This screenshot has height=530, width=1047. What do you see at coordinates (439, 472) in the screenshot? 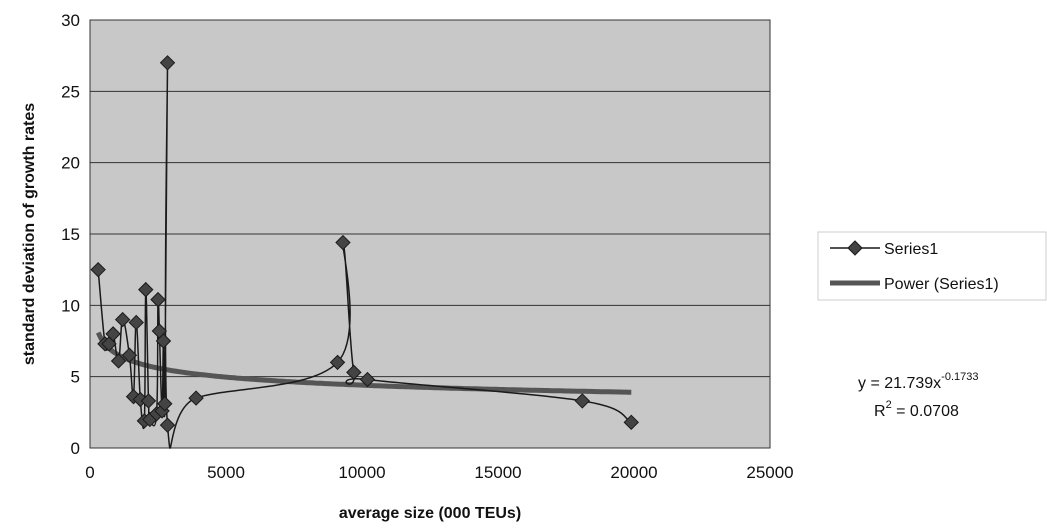
I see `x-axis-ticks: 0 5000 10000 15000 20000 25000` at bounding box center [439, 472].